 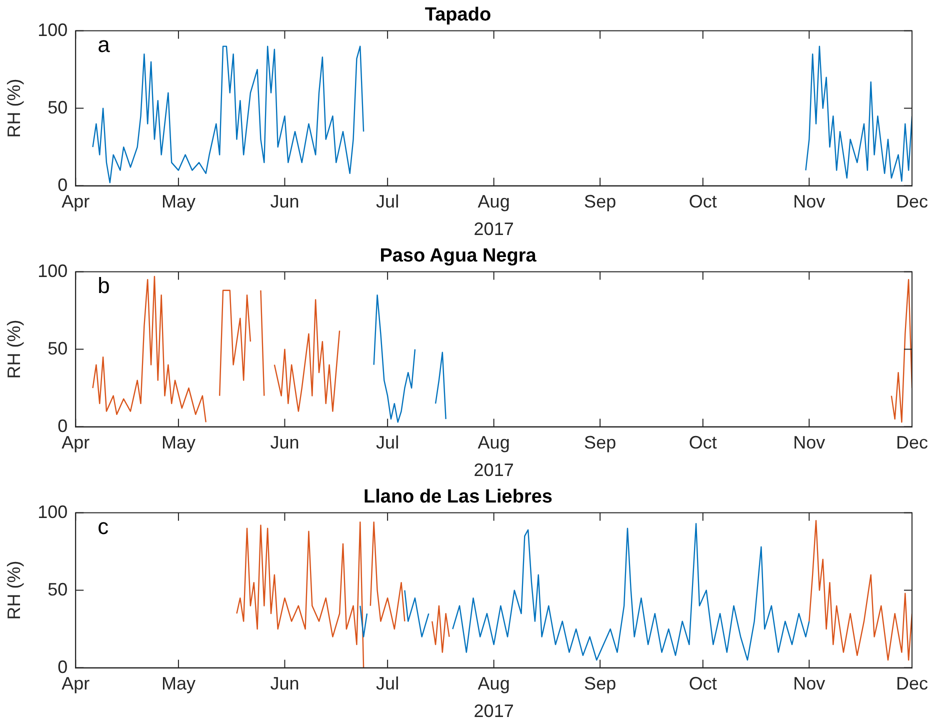 What do you see at coordinates (458, 15) in the screenshot?
I see `chart-title: Tapado` at bounding box center [458, 15].